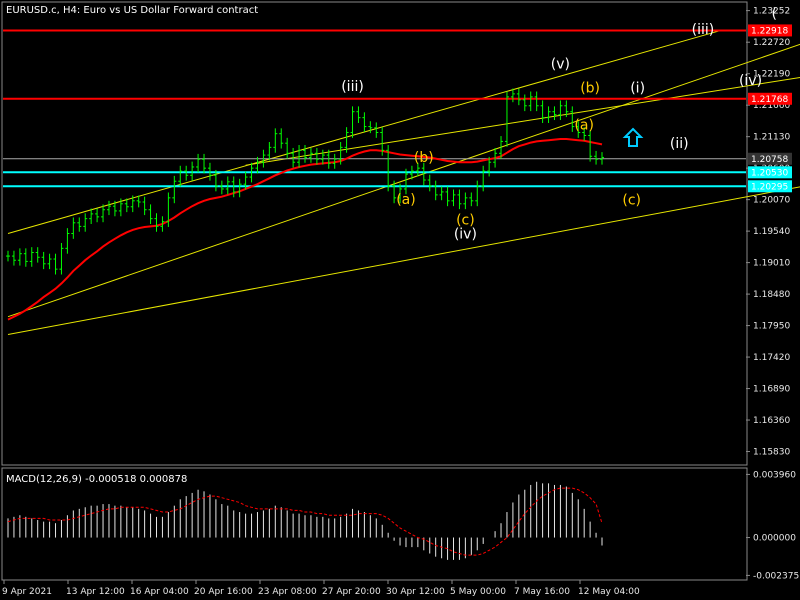  What do you see at coordinates (771, 232) in the screenshot?
I see `price-tick-label: 1.19540` at bounding box center [771, 232].